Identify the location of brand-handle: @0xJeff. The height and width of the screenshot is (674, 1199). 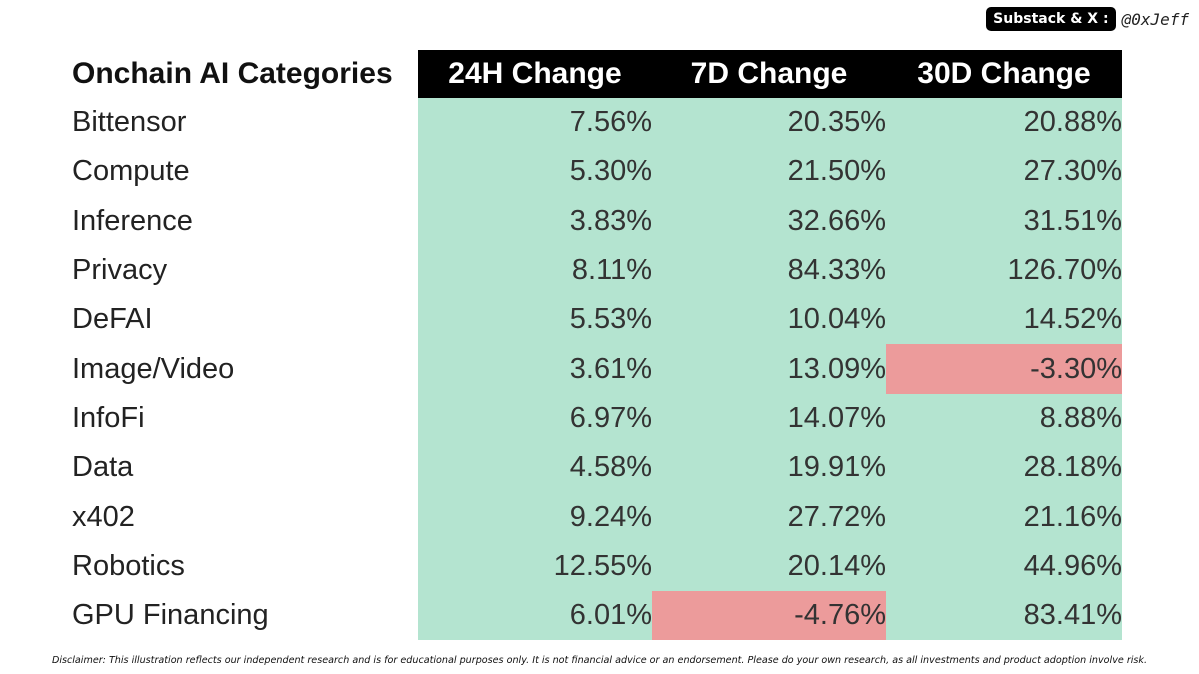
(1155, 19).